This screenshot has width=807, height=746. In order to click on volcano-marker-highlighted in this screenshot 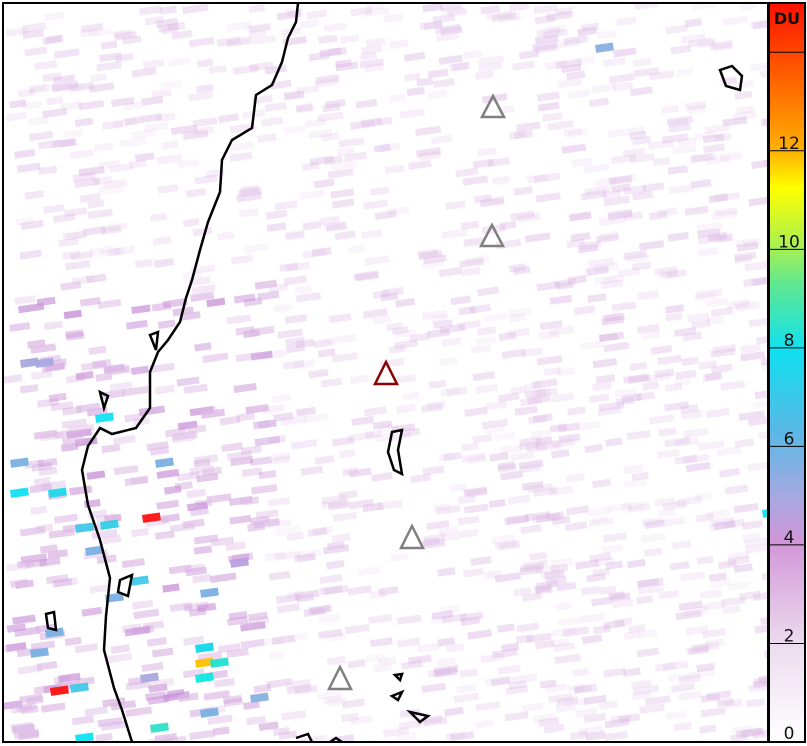, I will do `click(386, 372)`.